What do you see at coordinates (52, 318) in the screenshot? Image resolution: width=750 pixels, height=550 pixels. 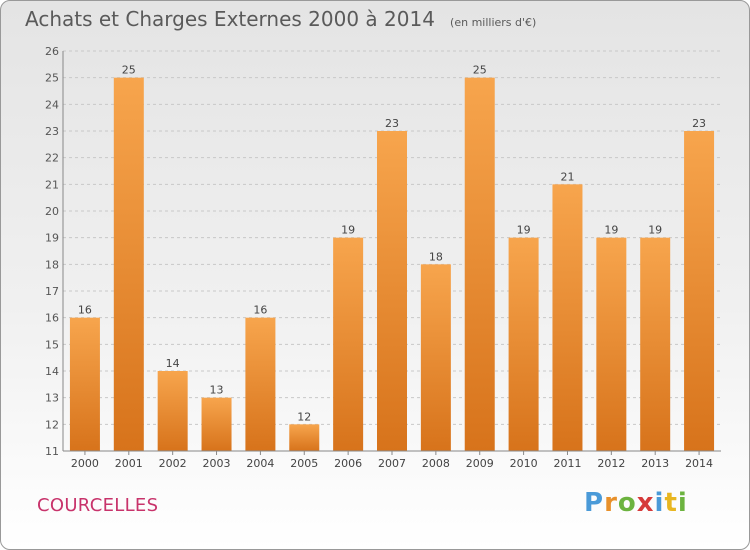 I see `y-tick-label: 16` at bounding box center [52, 318].